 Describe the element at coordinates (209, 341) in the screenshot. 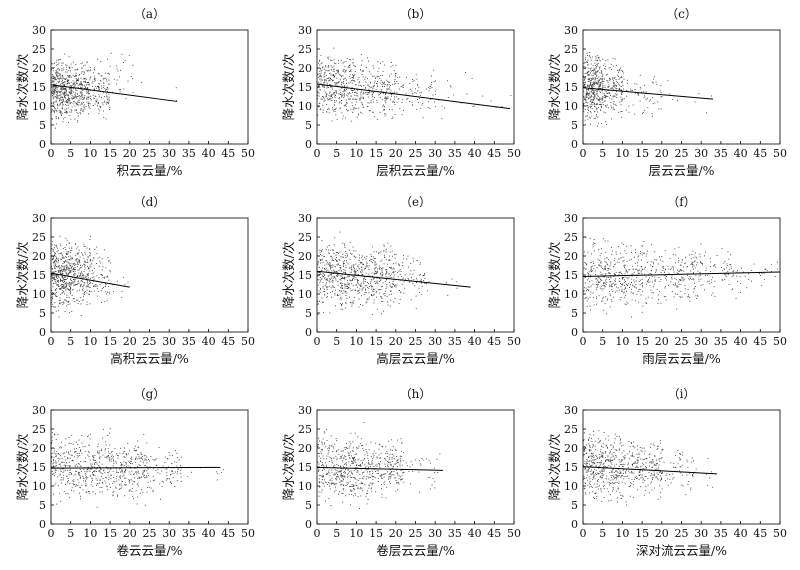

I see `x-tick-label: 40` at that location.